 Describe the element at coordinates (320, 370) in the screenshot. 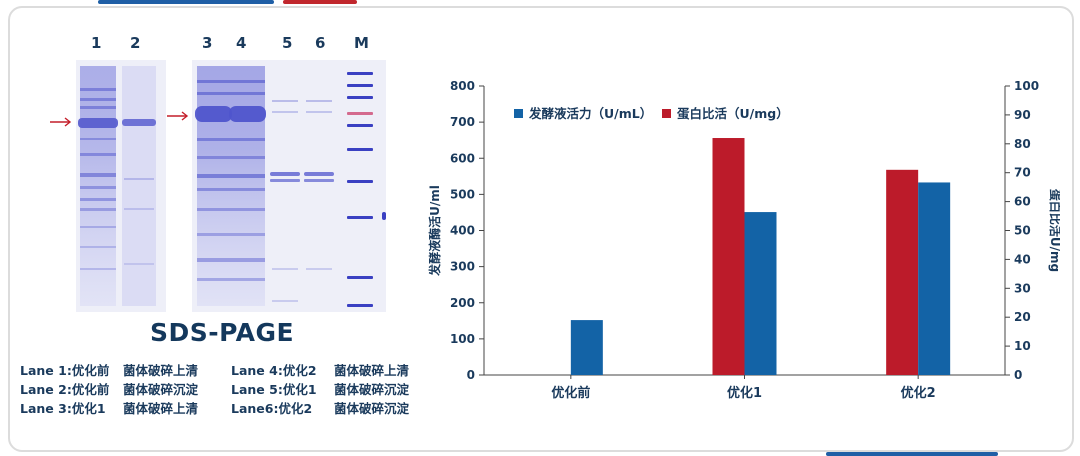

I see `lane-legend-4: Lane 4:优化2 菌体破碎上清` at that location.